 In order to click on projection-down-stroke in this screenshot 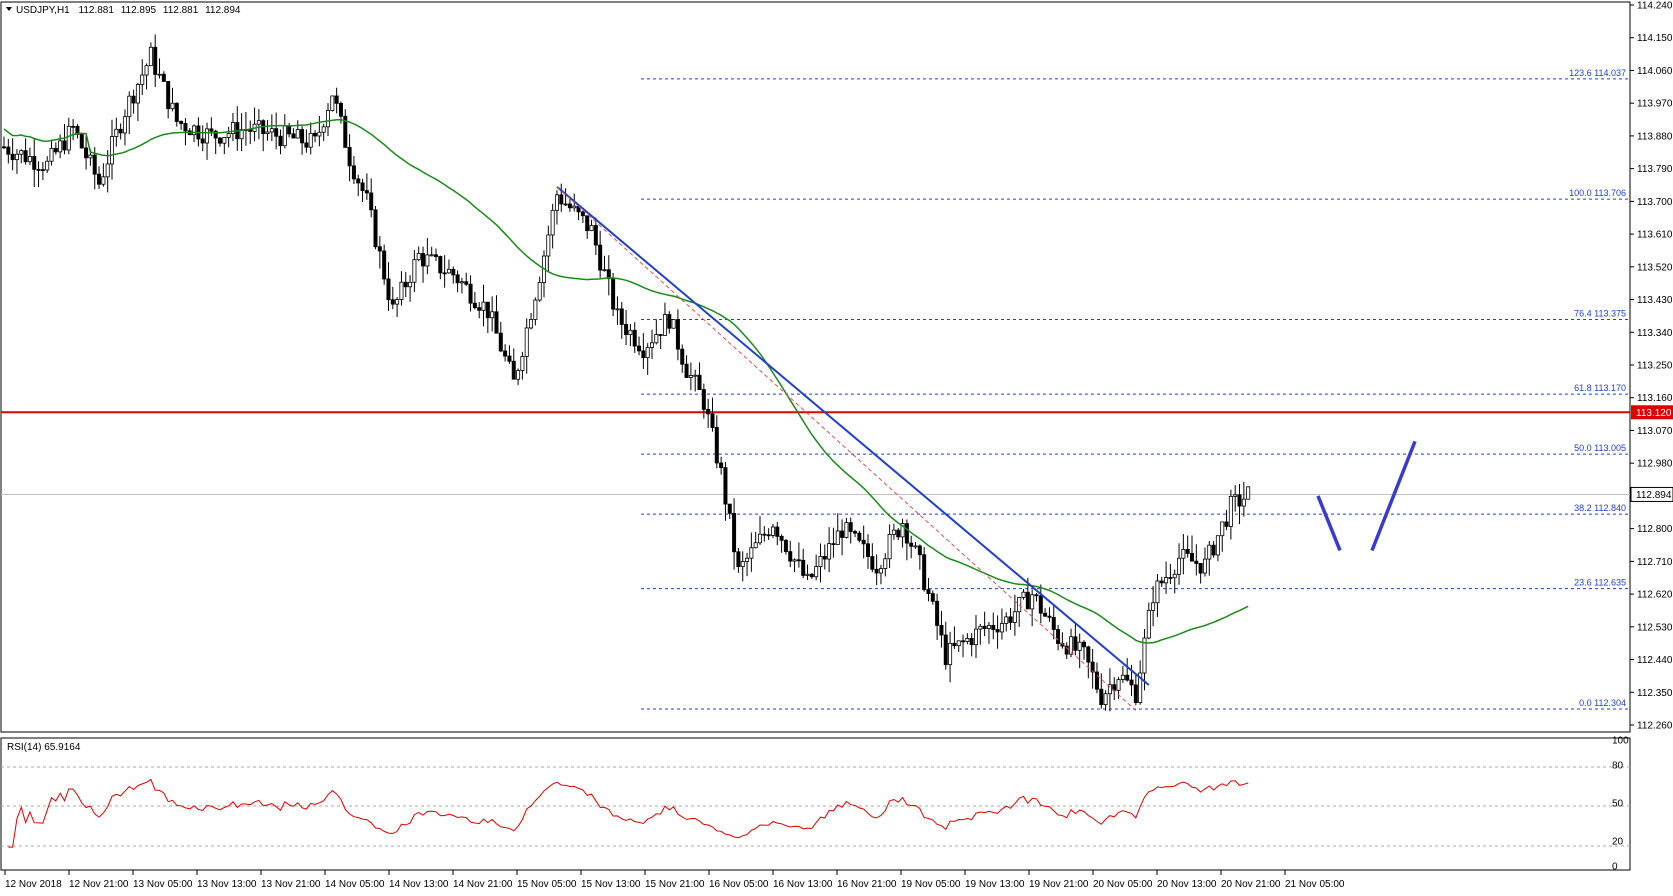, I will do `click(1329, 523)`.